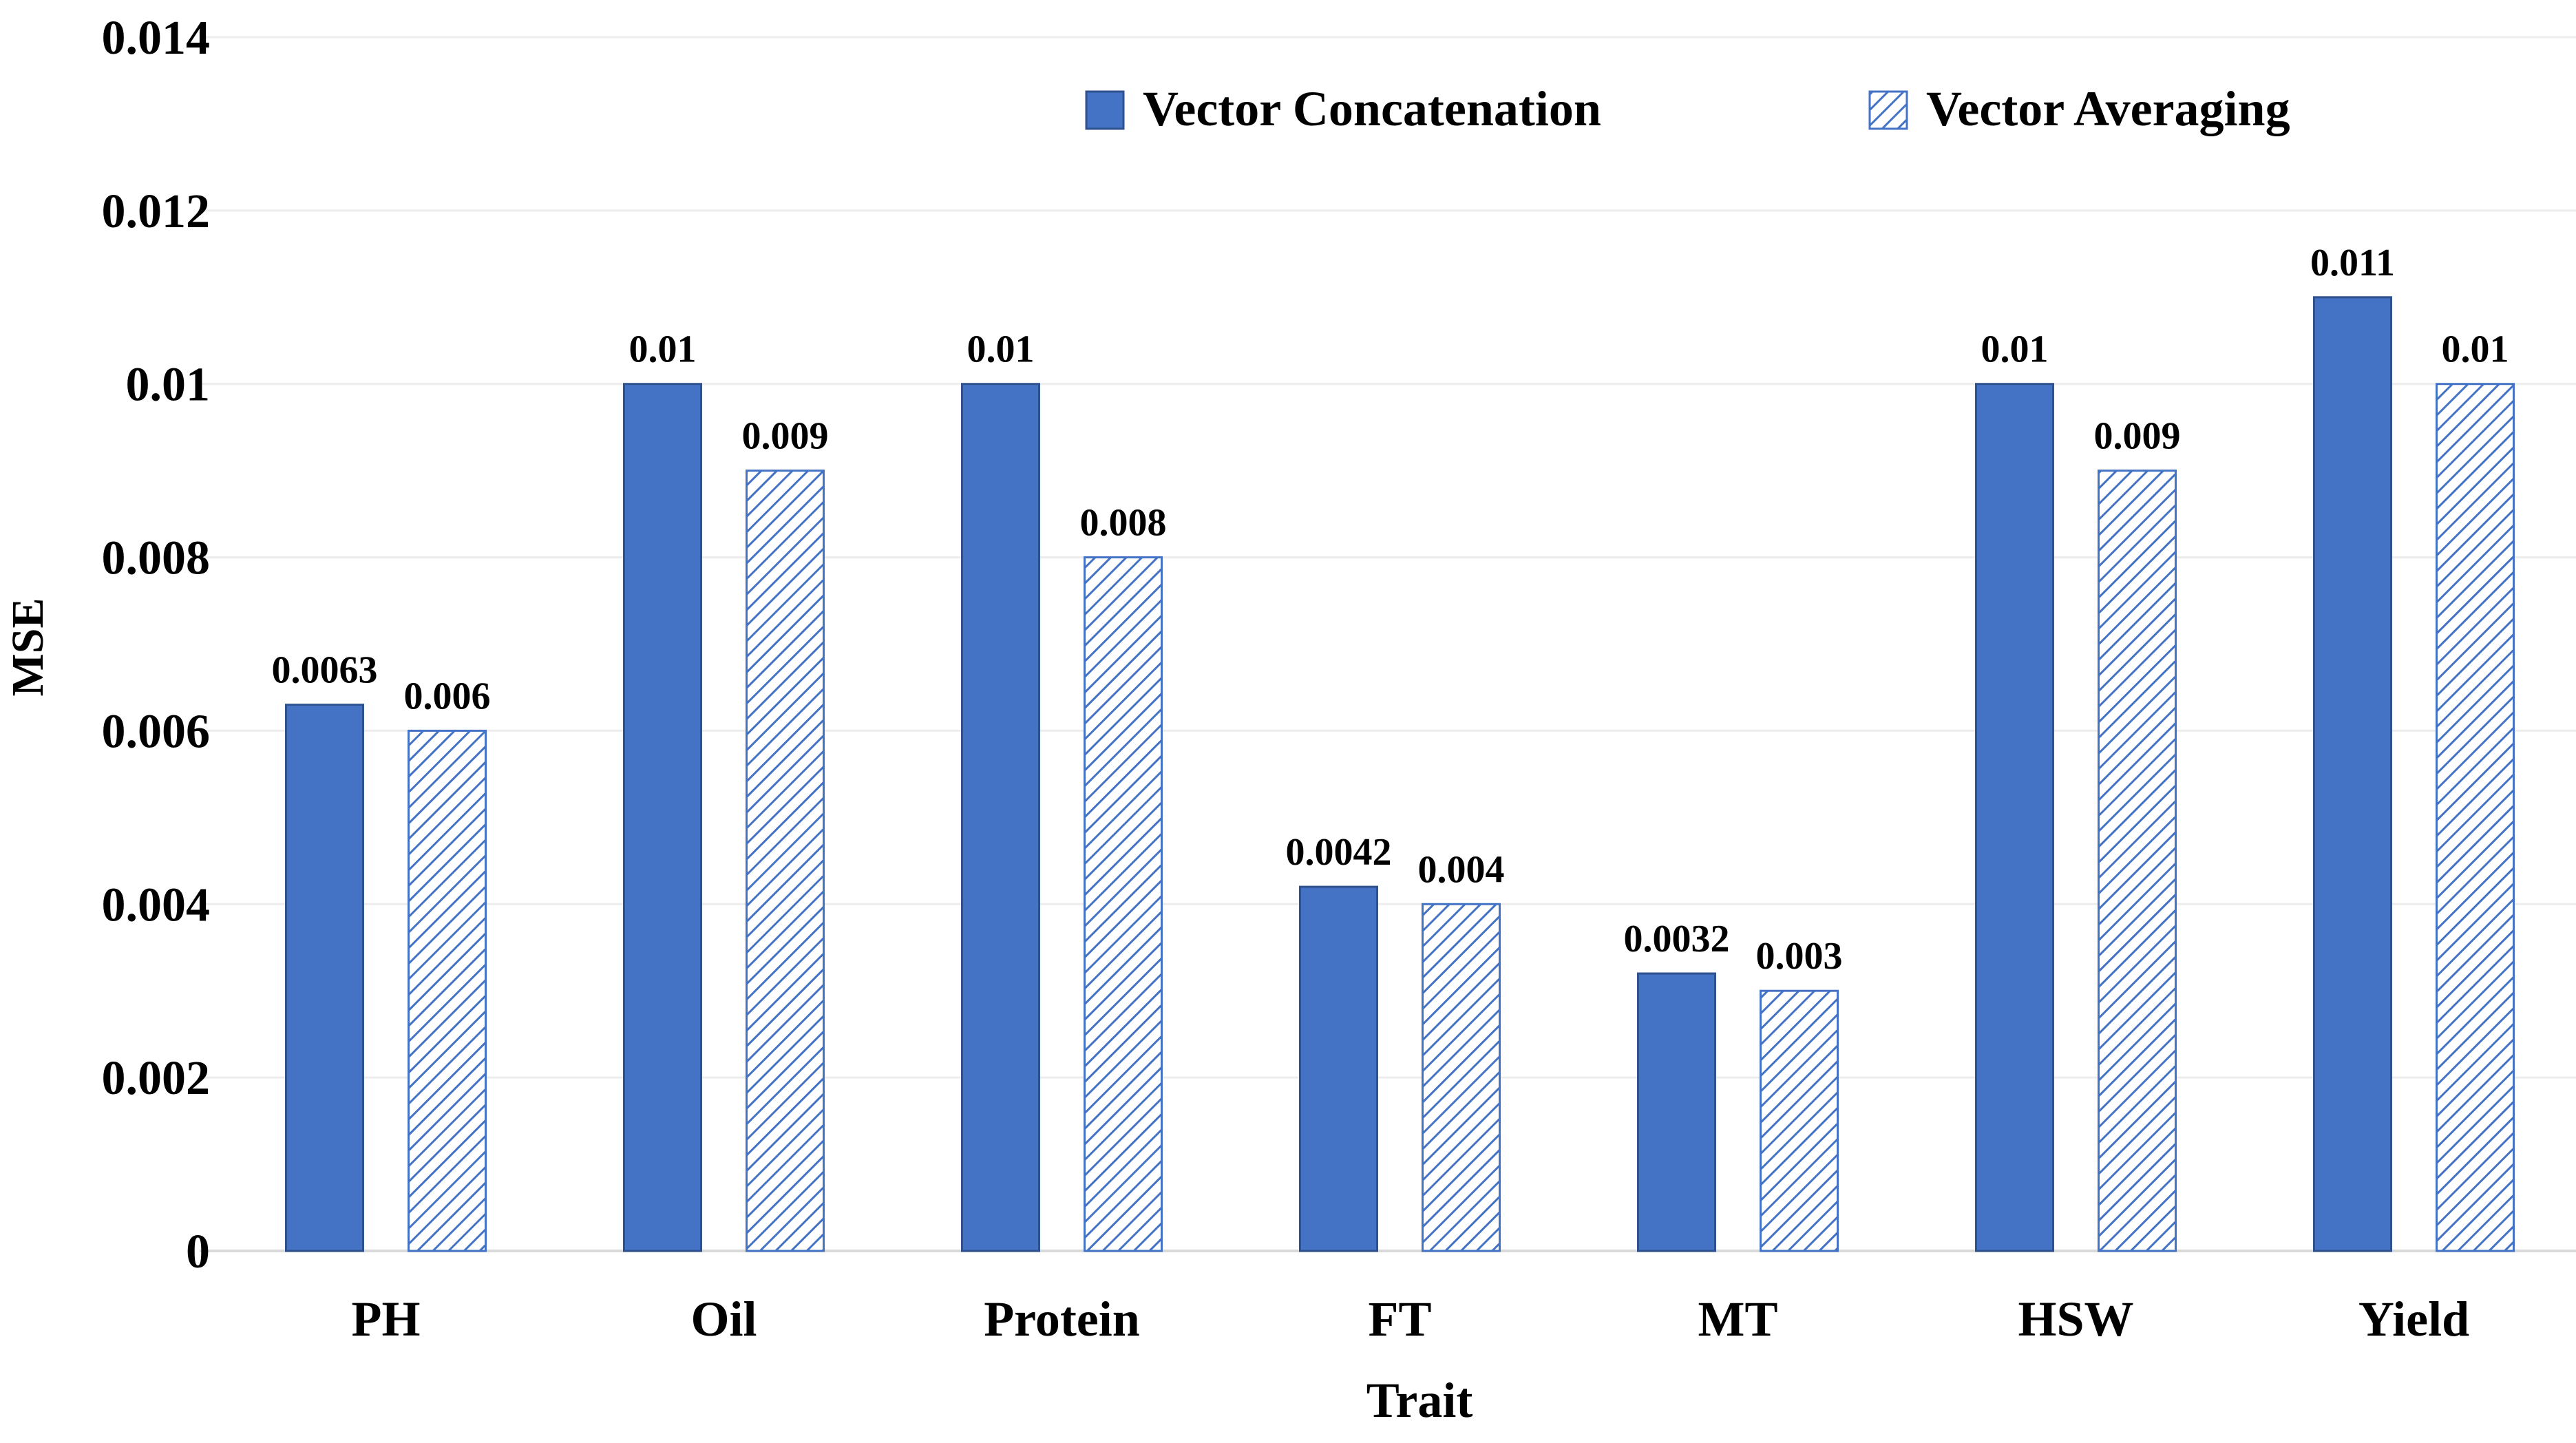 The image size is (2576, 1443). I want to click on y-tick-label: 0.004, so click(156, 904).